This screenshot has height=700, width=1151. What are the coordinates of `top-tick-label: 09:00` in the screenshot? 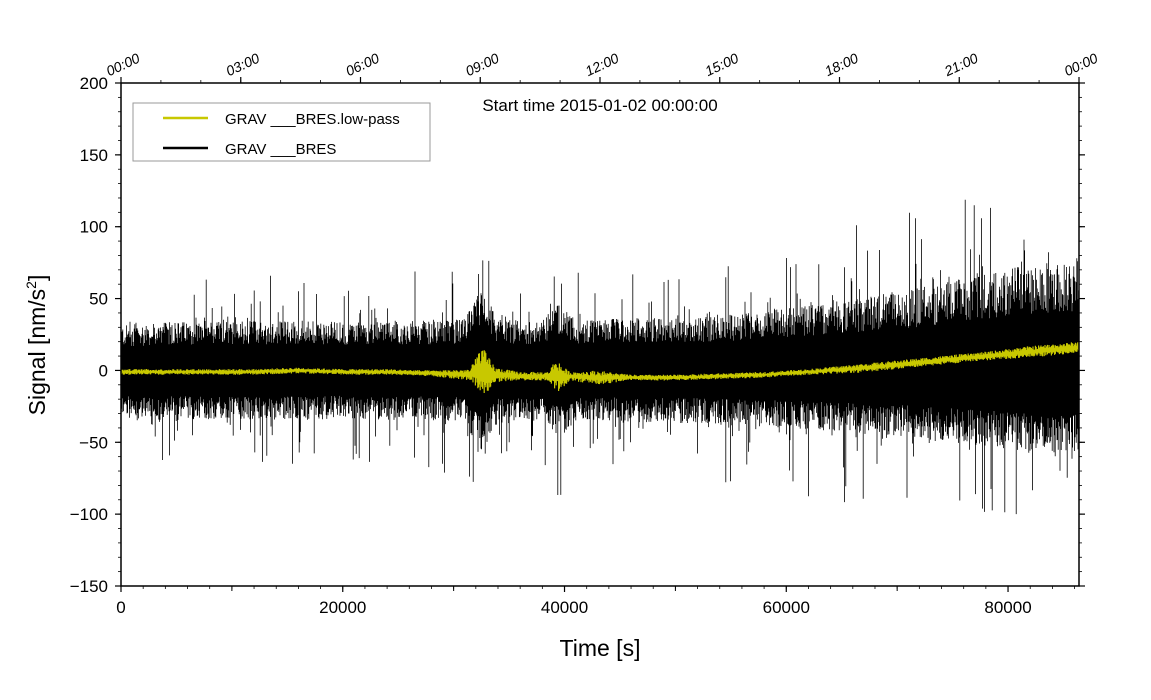 It's located at (482, 64).